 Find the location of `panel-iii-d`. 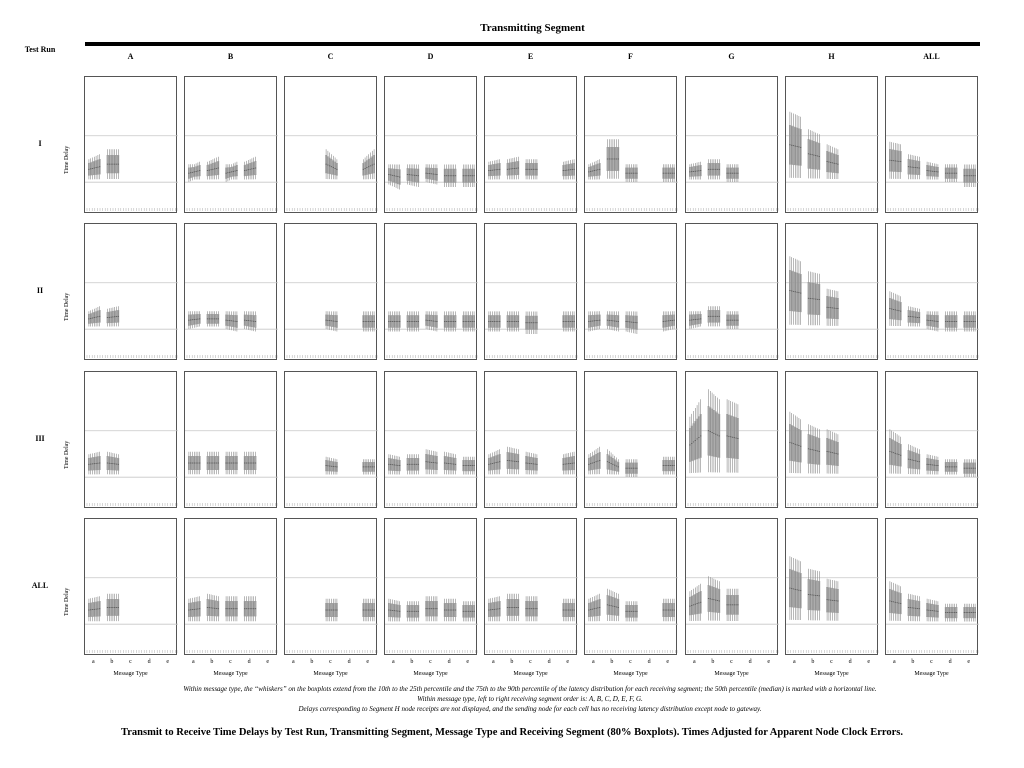

panel-iii-d is located at coordinates (431, 439).